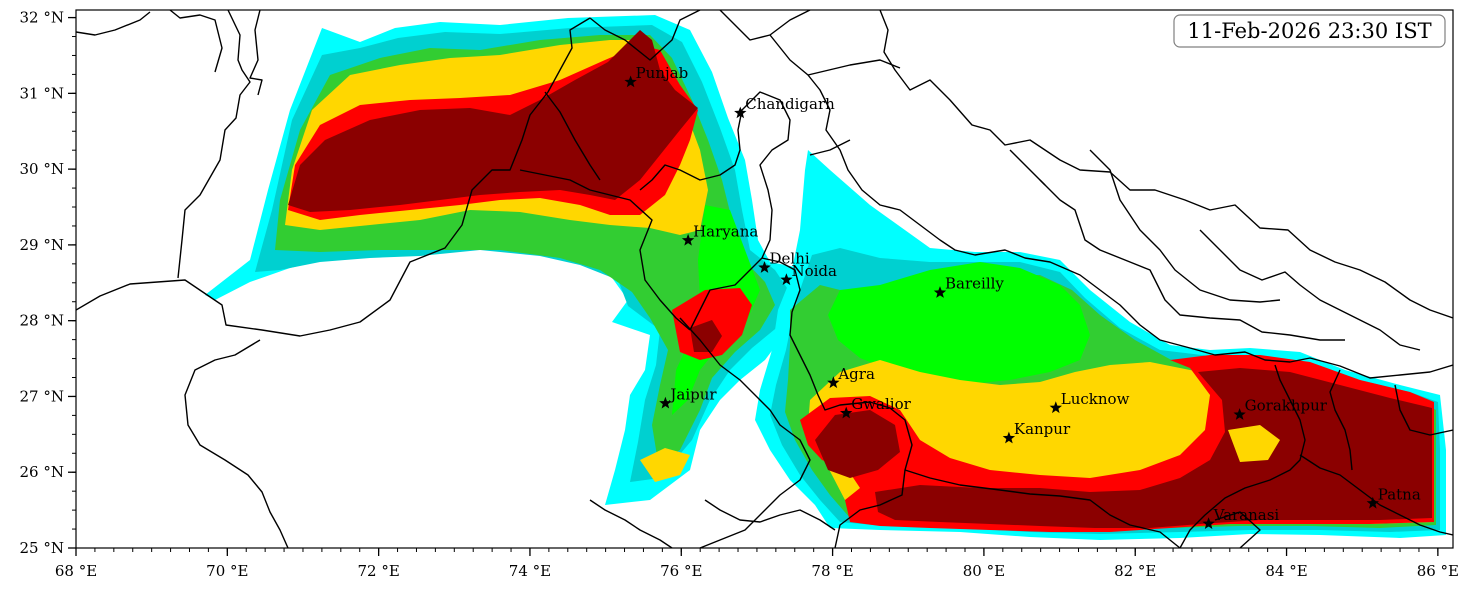 This screenshot has height=591, width=1471. Describe the element at coordinates (833, 382) in the screenshot. I see `city-marker-agra` at that location.